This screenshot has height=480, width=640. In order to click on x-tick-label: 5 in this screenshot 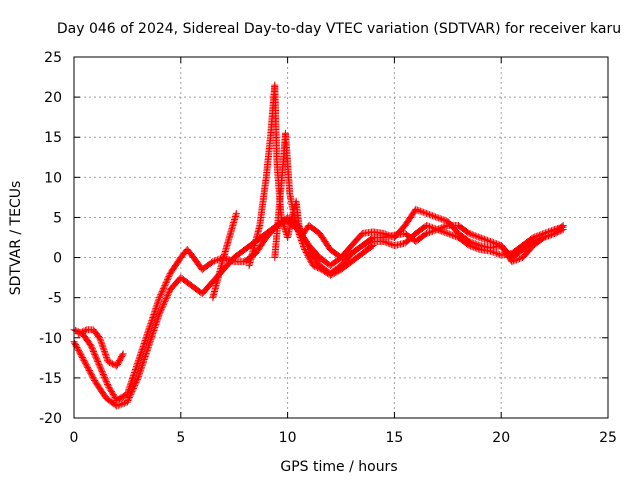, I will do `click(180, 438)`.